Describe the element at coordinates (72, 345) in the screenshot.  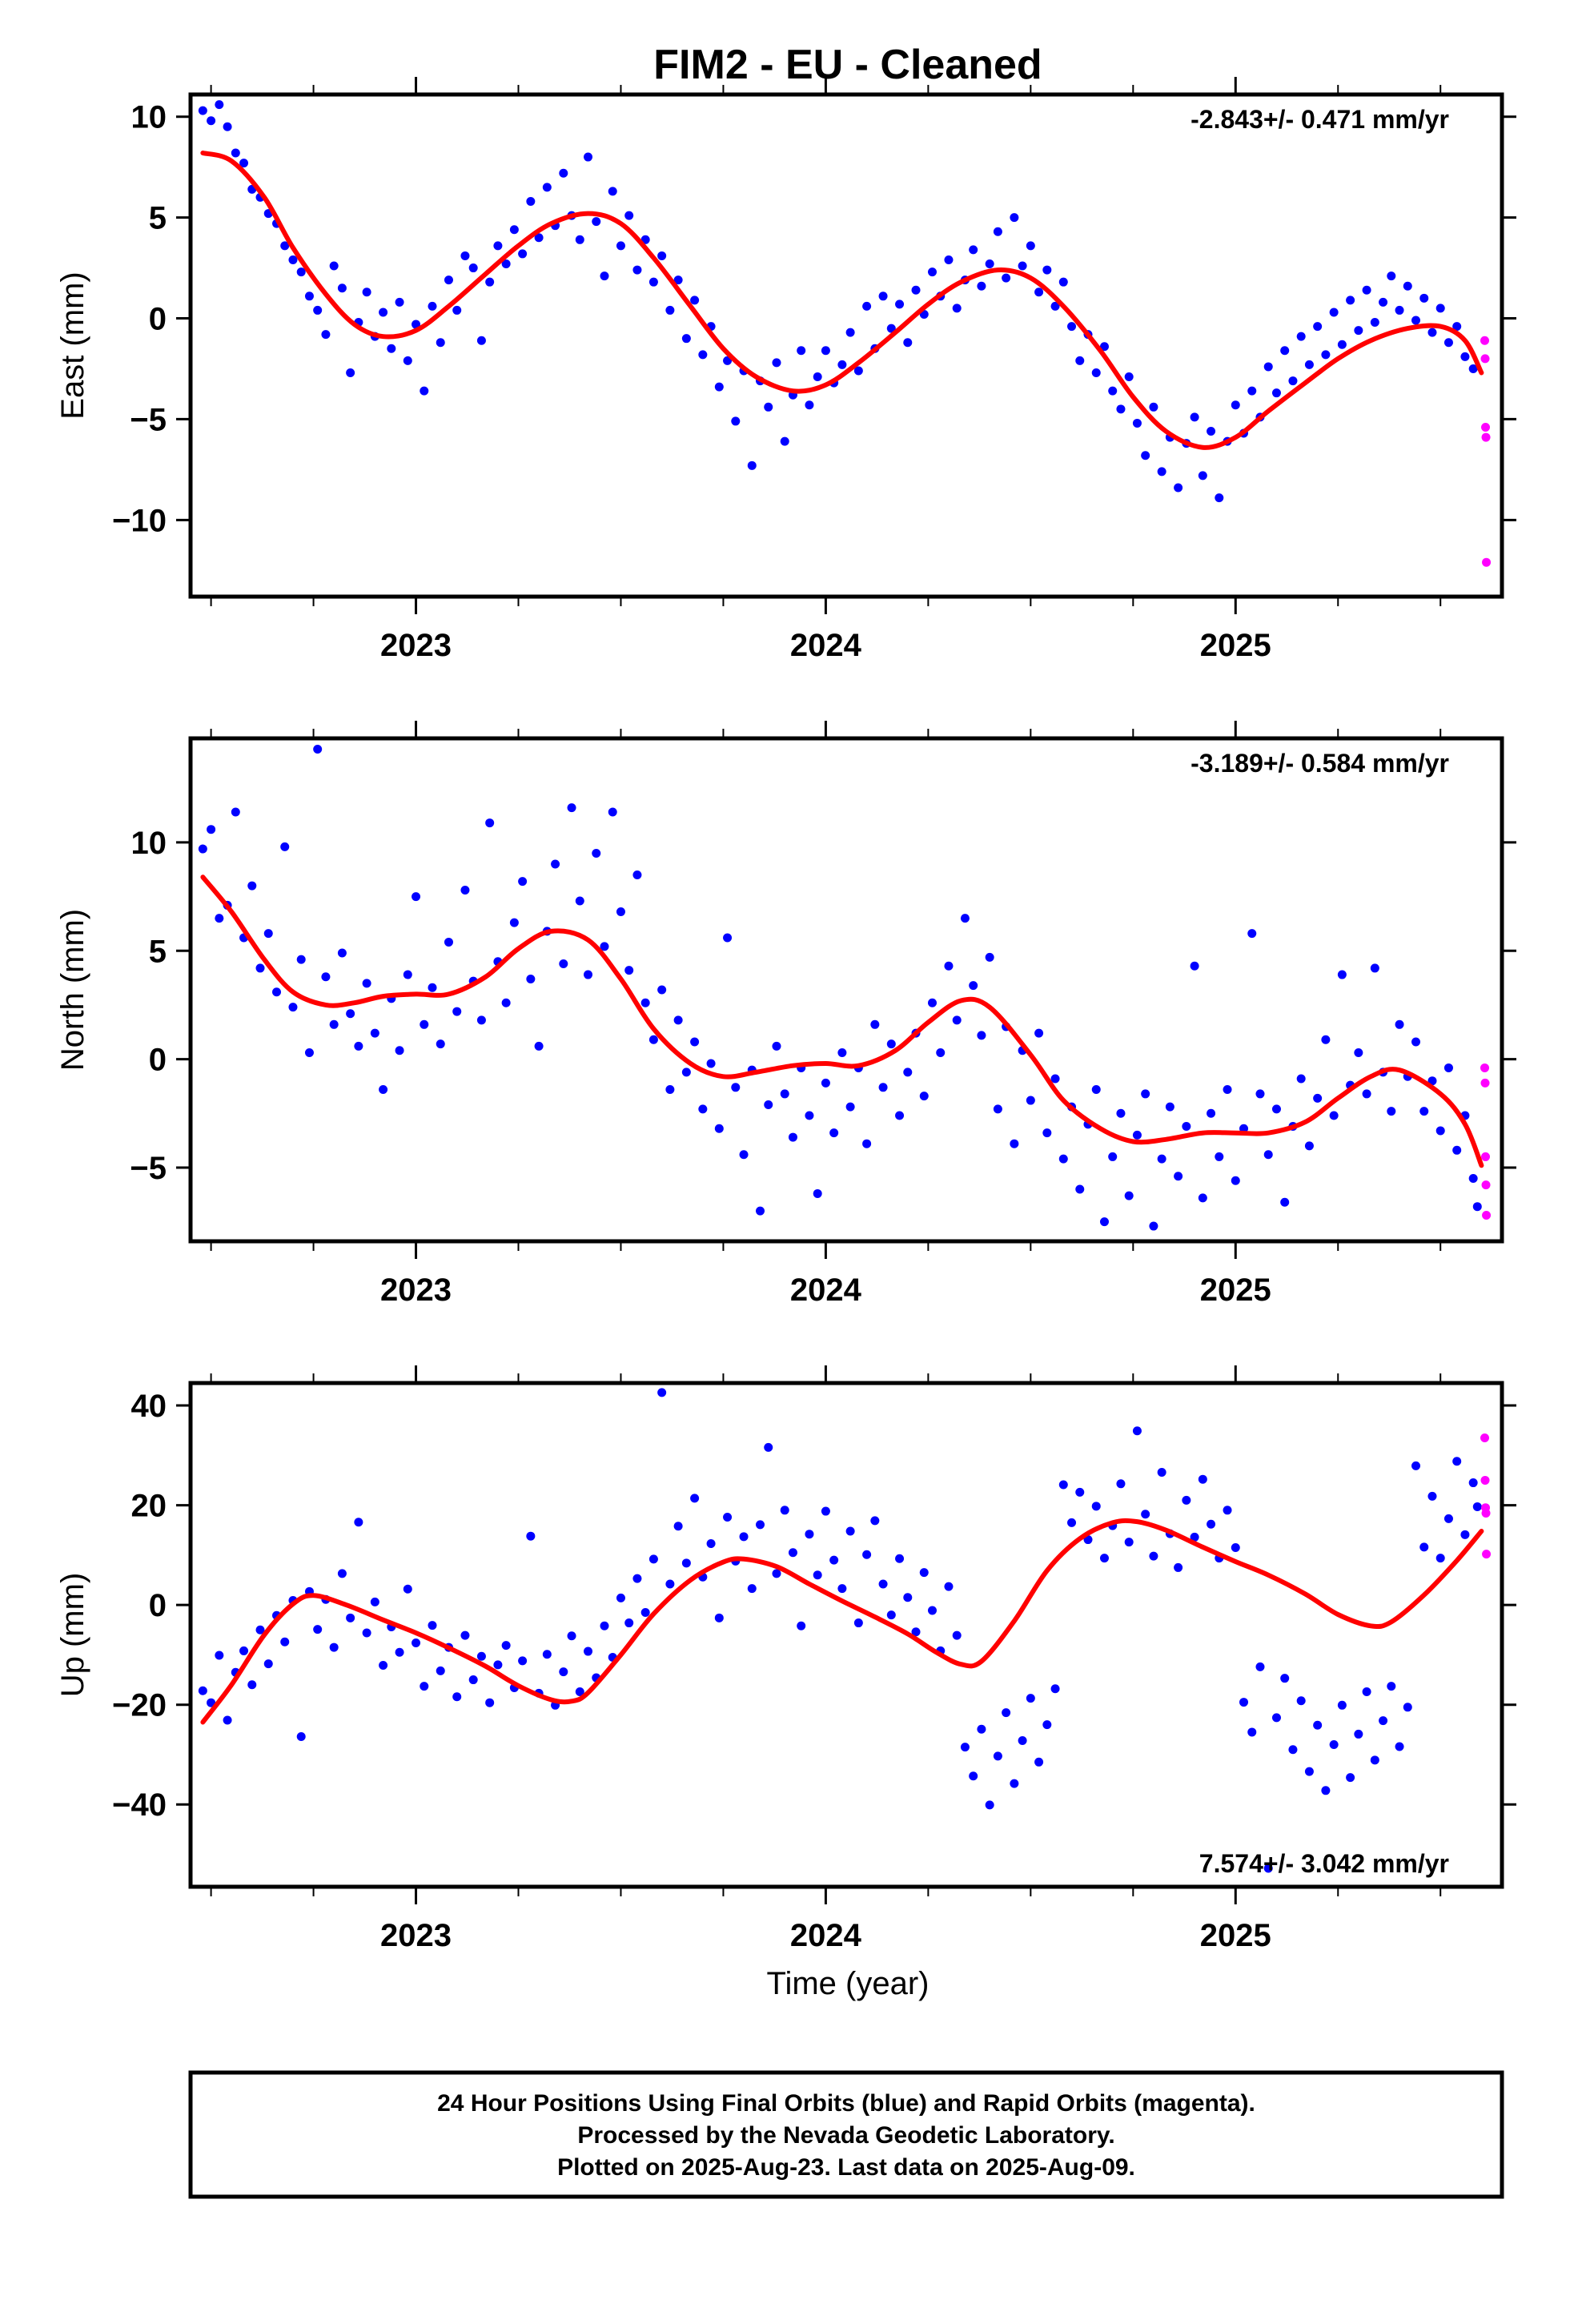
I see `y-axis-label: East (mm)` at that location.